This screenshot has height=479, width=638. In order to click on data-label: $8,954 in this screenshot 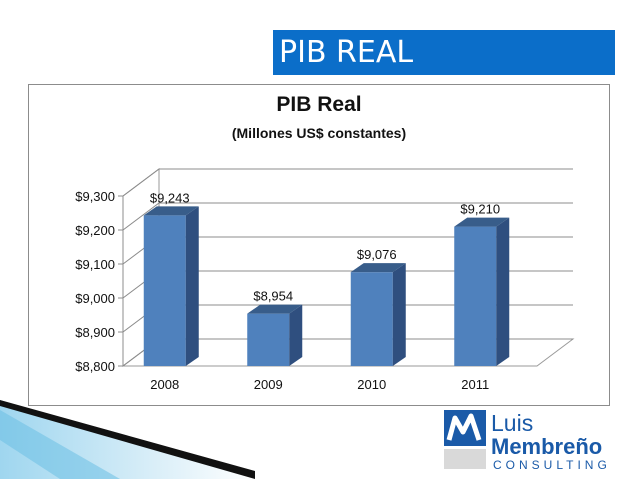, I will do `click(273, 296)`.